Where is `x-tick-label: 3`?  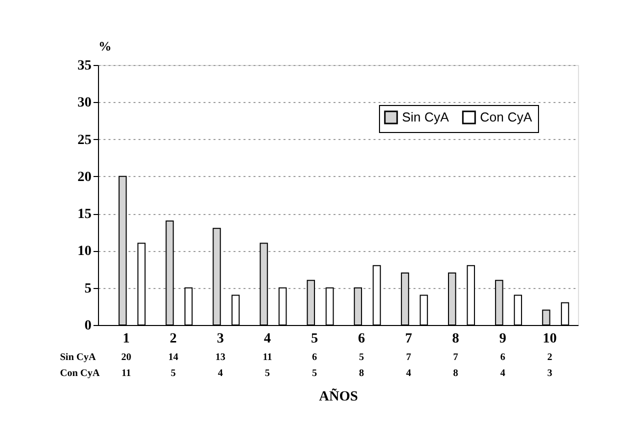
x-tick-label: 3 is located at coordinates (220, 339).